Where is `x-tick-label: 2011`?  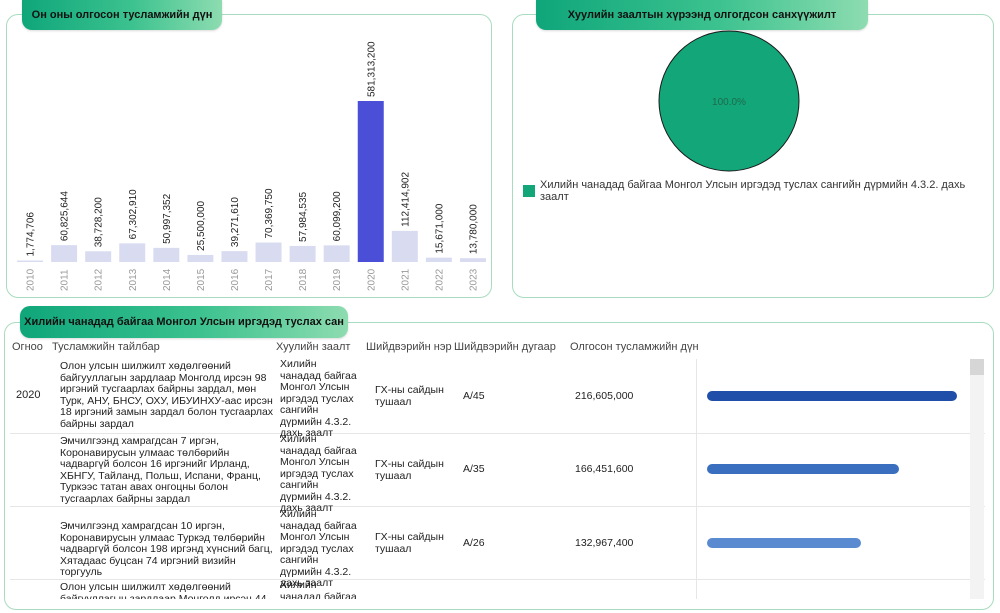 x-tick-label: 2011 is located at coordinates (65, 280).